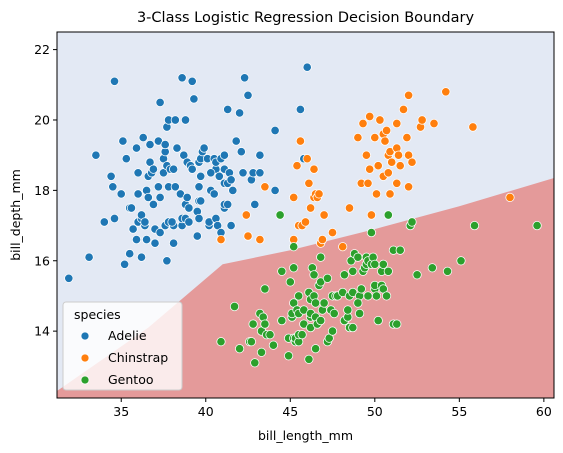 The image size is (563, 453). What do you see at coordinates (127, 335) in the screenshot?
I see `legend-label-adelie: Adelie` at bounding box center [127, 335].